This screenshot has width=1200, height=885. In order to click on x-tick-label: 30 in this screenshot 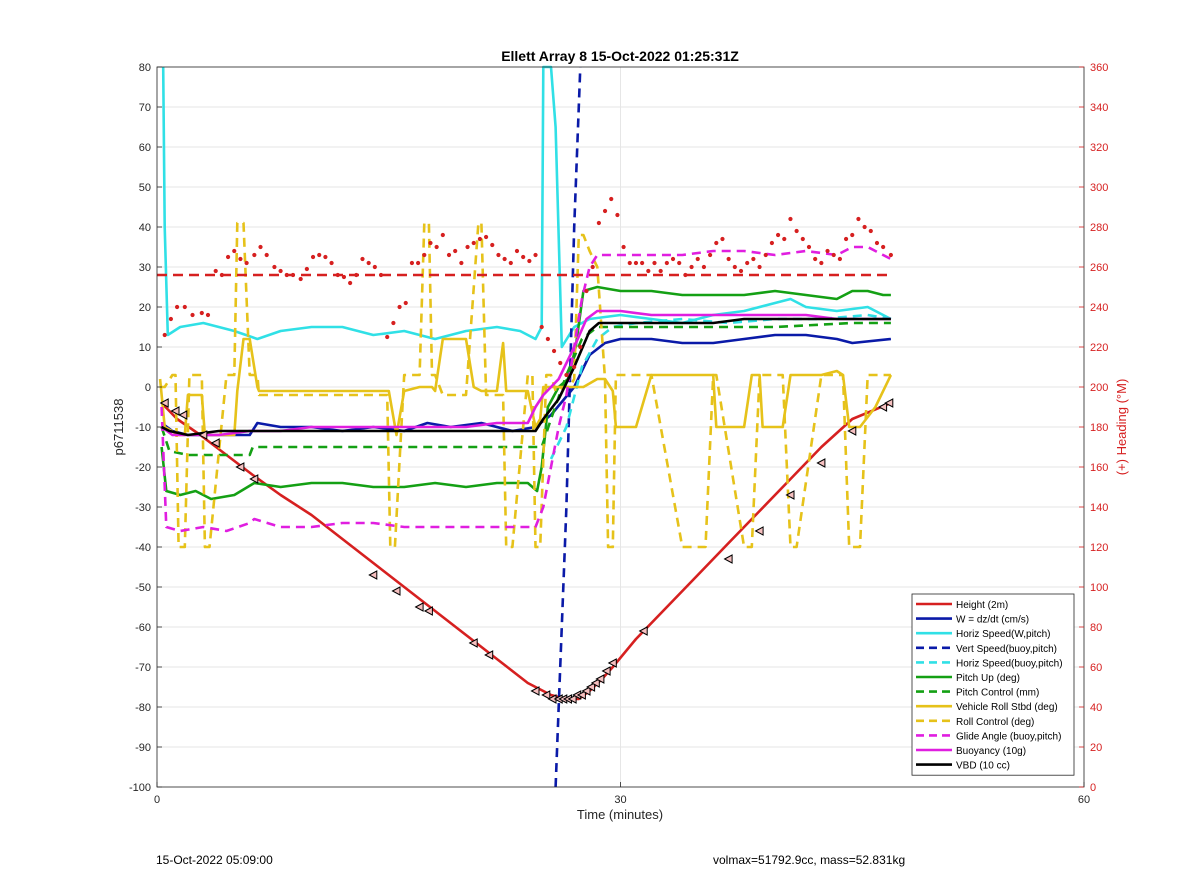, I will do `click(620, 800)`.